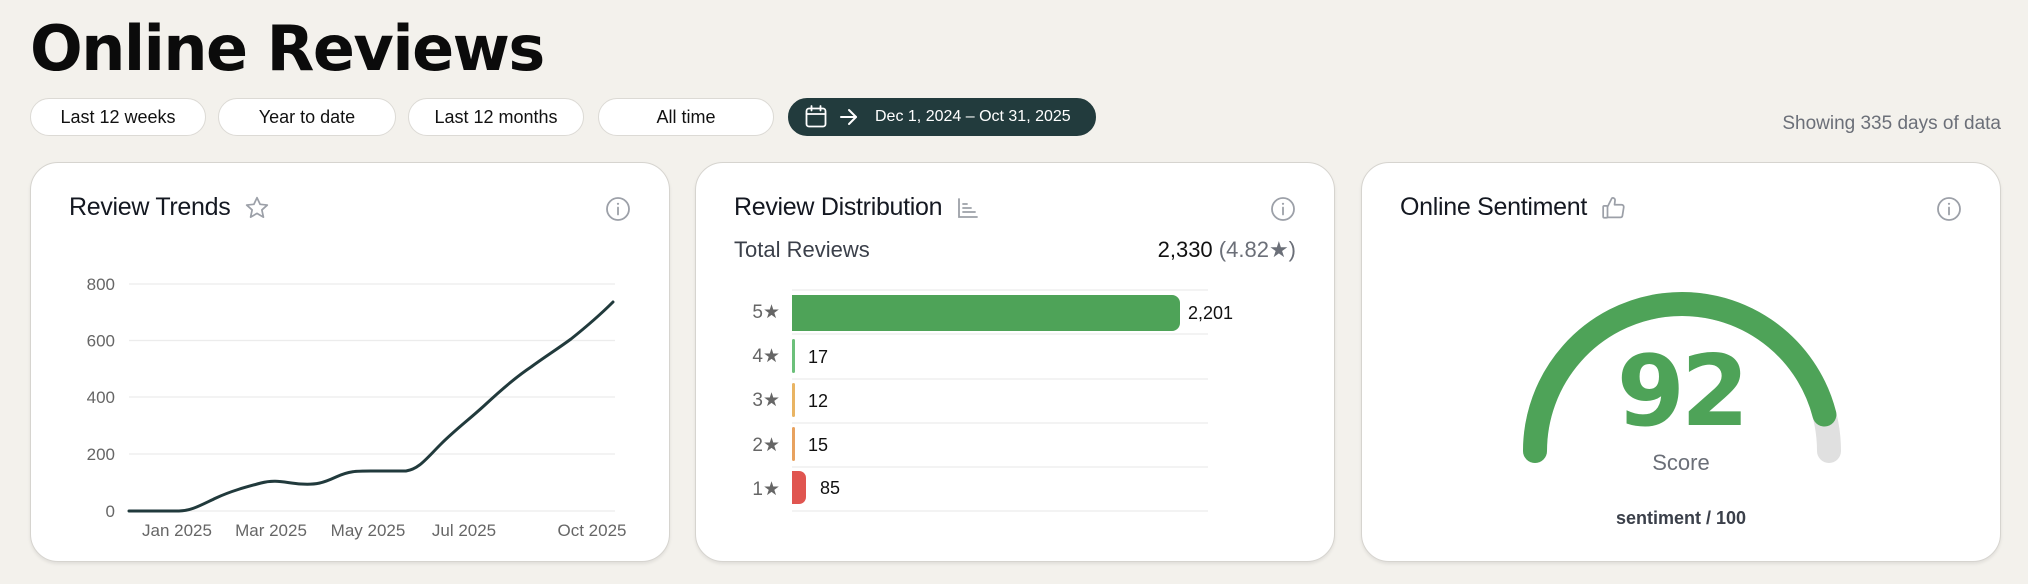 The height and width of the screenshot is (584, 2028). Describe the element at coordinates (766, 445) in the screenshot. I see `rating-label-2: 2★` at that location.